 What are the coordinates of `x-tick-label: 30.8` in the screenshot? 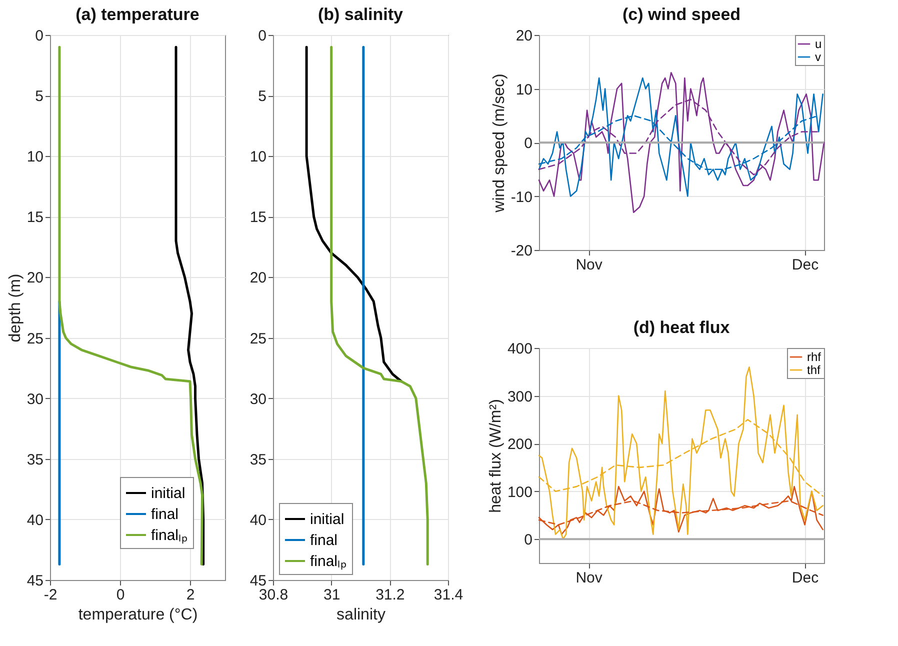 It's located at (273, 595).